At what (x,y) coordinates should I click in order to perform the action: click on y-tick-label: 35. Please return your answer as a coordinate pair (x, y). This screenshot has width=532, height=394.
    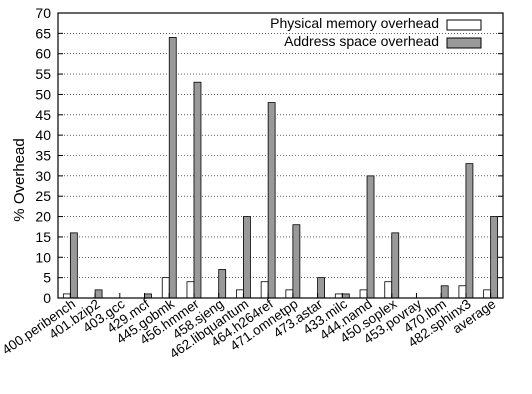
    Looking at the image, I should click on (43, 156).